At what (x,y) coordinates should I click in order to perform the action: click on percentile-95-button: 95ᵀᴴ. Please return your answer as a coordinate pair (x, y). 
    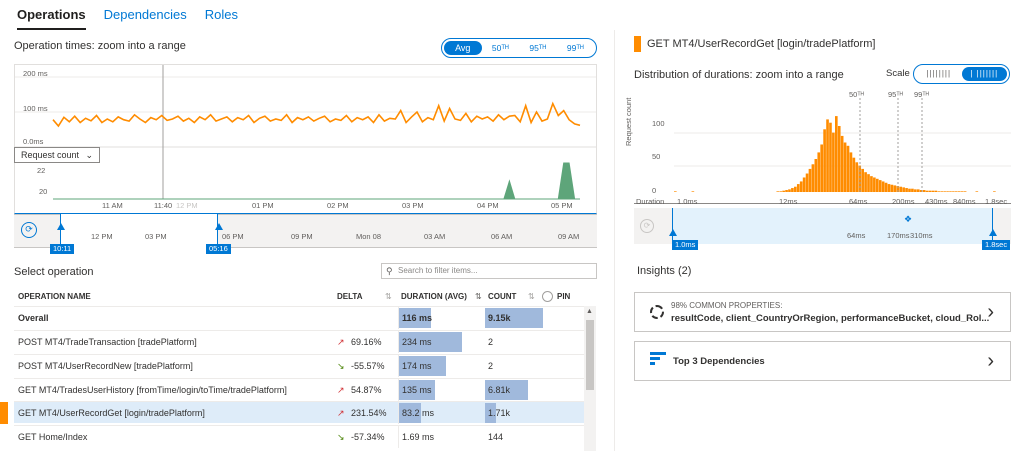
    Looking at the image, I should click on (538, 48).